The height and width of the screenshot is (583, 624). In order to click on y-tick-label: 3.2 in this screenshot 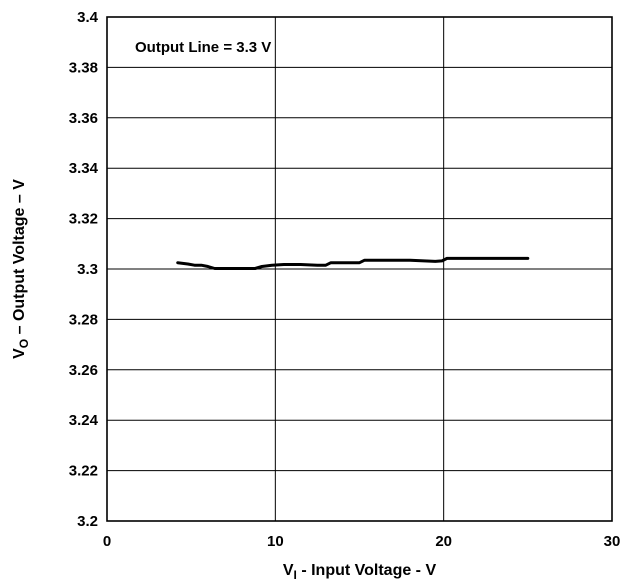, I will do `click(87, 521)`.